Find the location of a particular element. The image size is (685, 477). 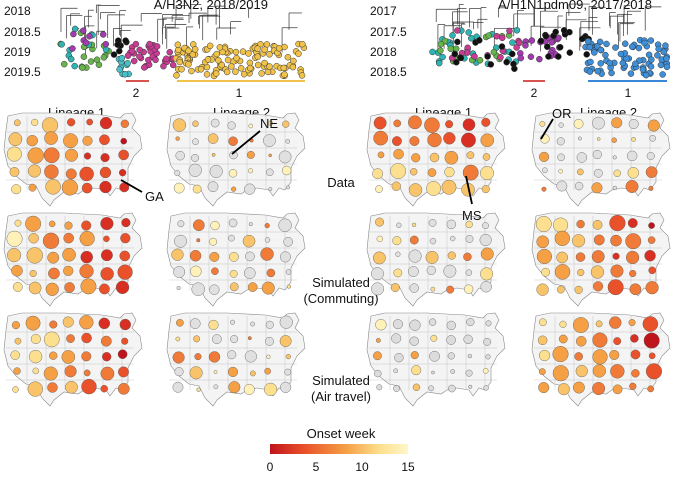

tree-title: A/H3N2, 2018/2019 is located at coordinates (211, 6).